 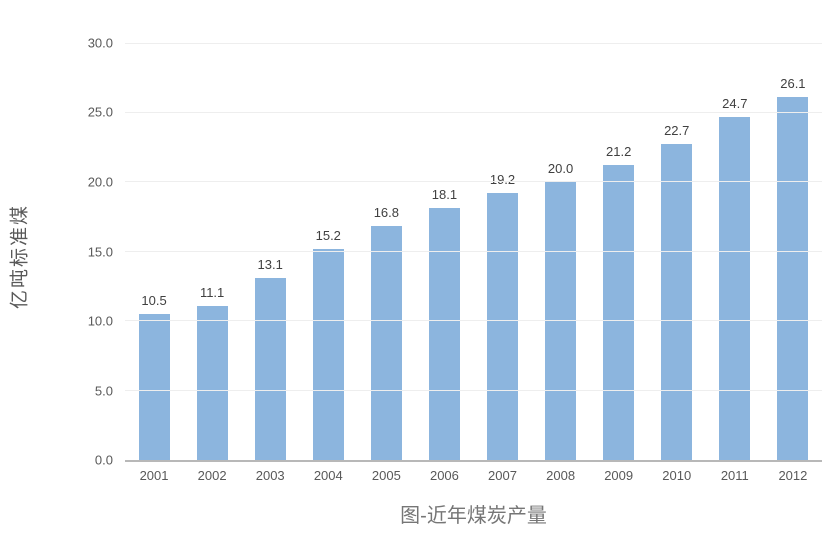 What do you see at coordinates (100, 112) in the screenshot?
I see `y-tick-label: 25.0` at bounding box center [100, 112].